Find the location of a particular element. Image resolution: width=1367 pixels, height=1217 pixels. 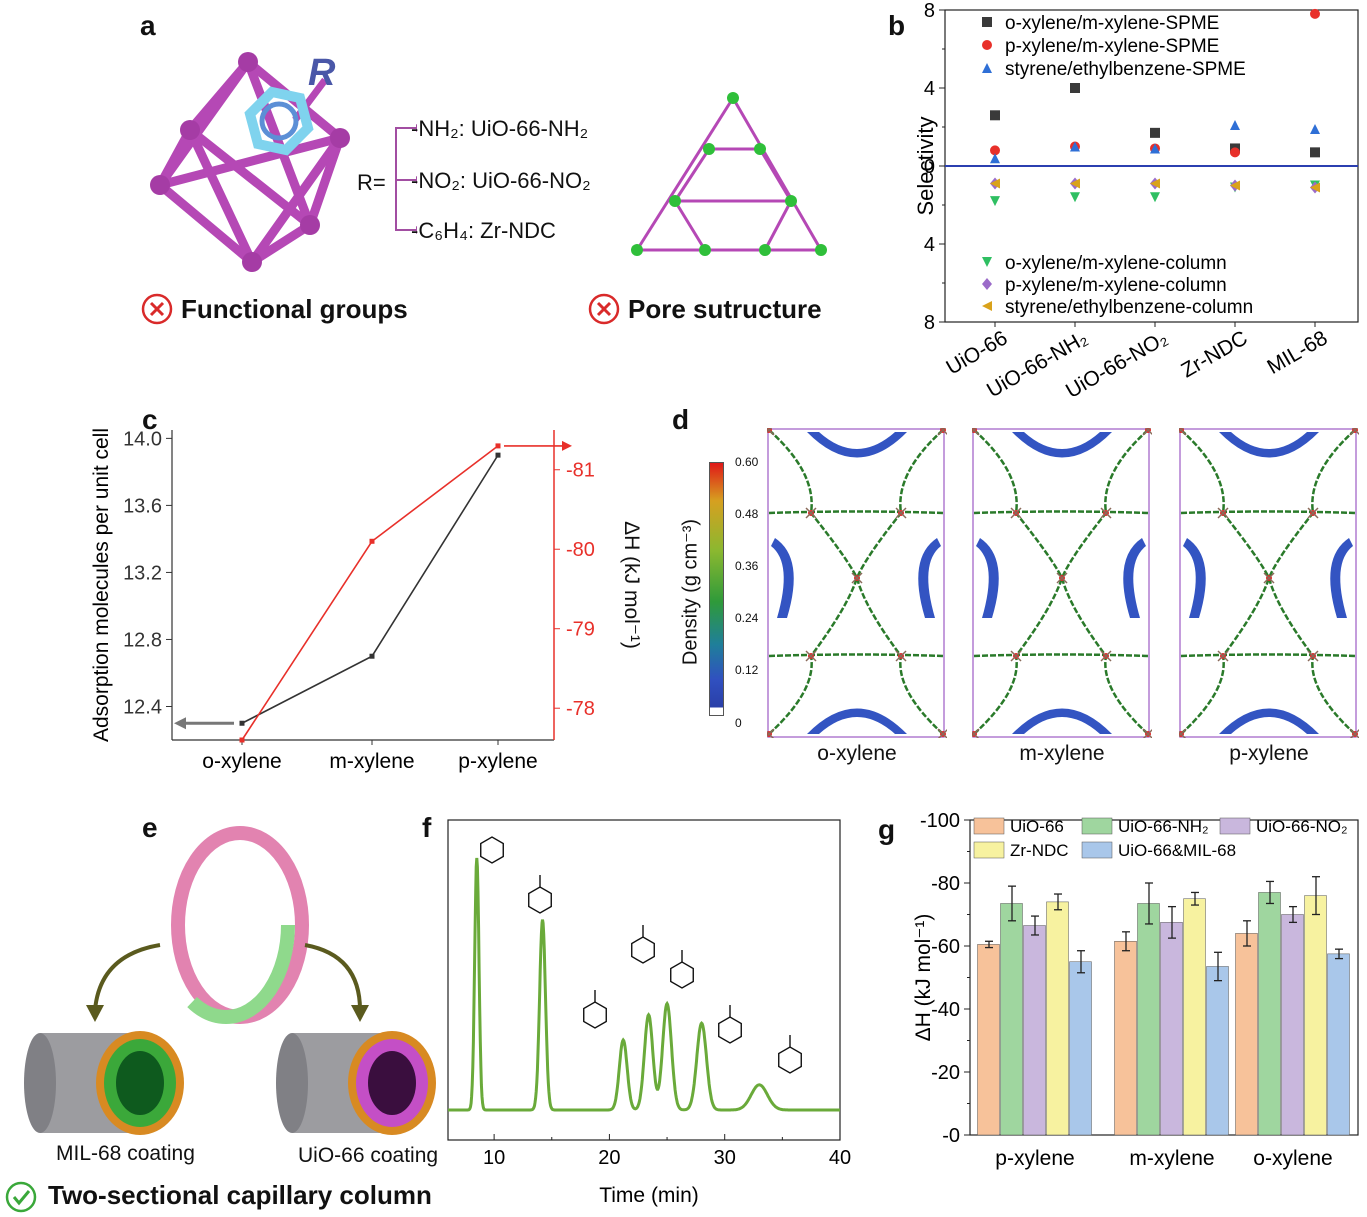

x-tick-label: 20 is located at coordinates (609, 1158).